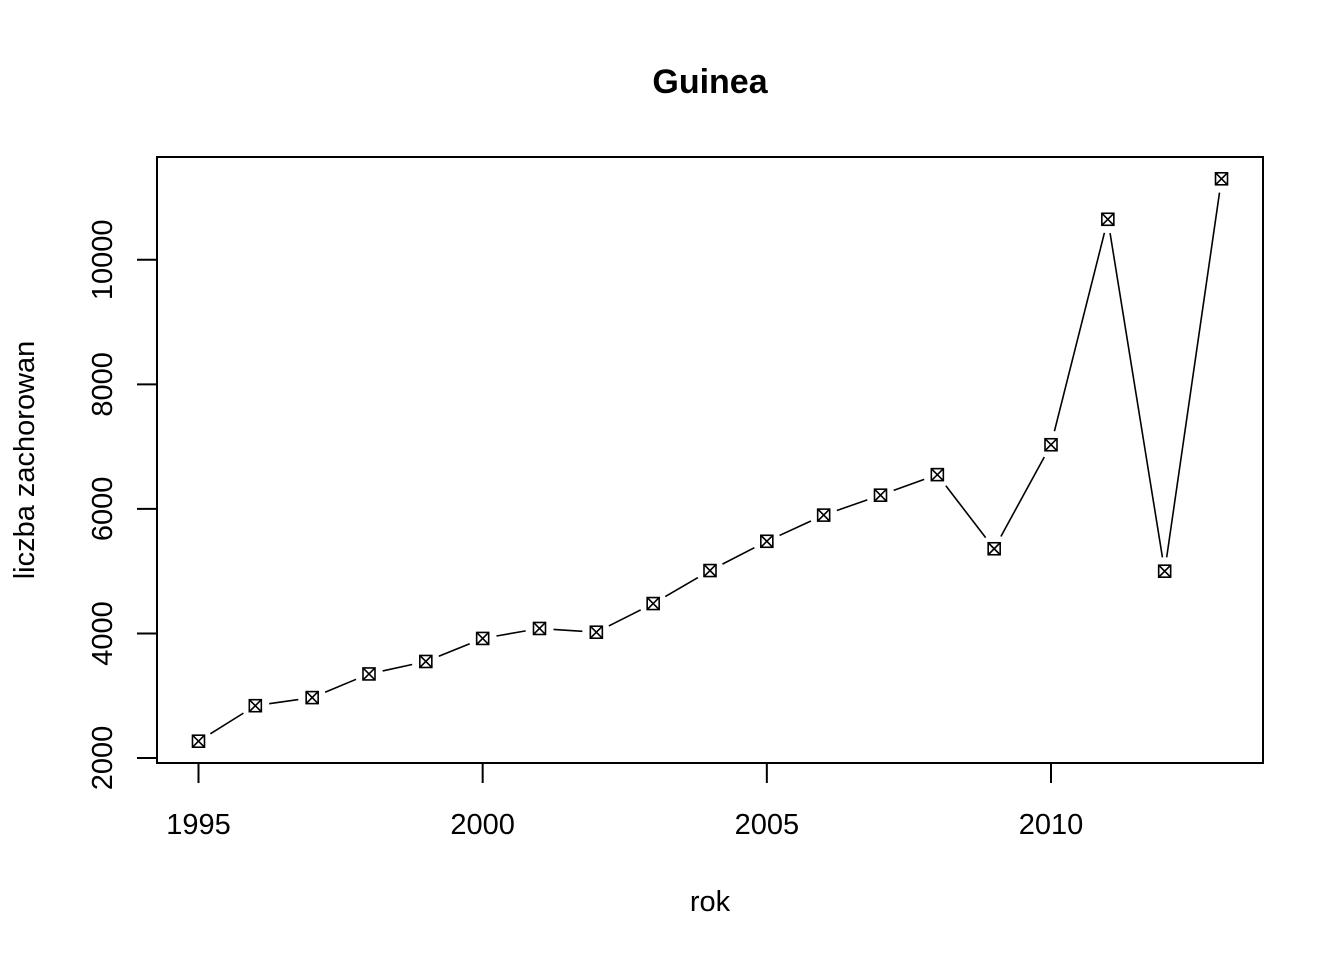 Image resolution: width=1344 pixels, height=960 pixels. Describe the element at coordinates (482, 825) in the screenshot. I see `x-tick-label: 2000` at that location.